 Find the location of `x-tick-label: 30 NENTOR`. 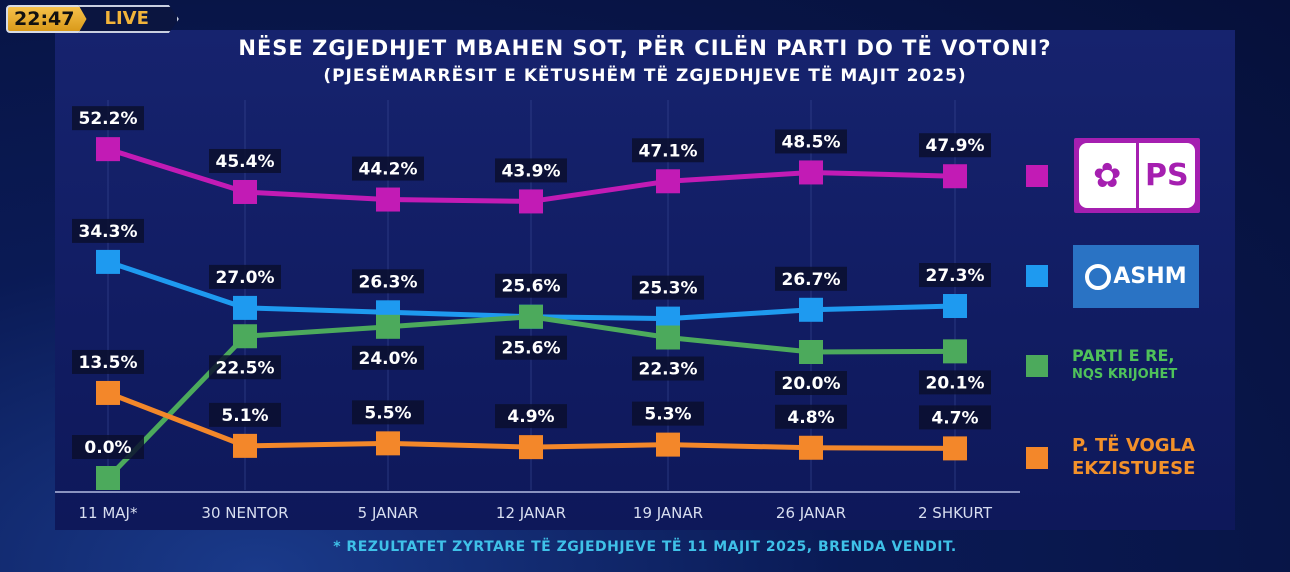

x-tick-label: 30 NENTOR is located at coordinates (244, 513).